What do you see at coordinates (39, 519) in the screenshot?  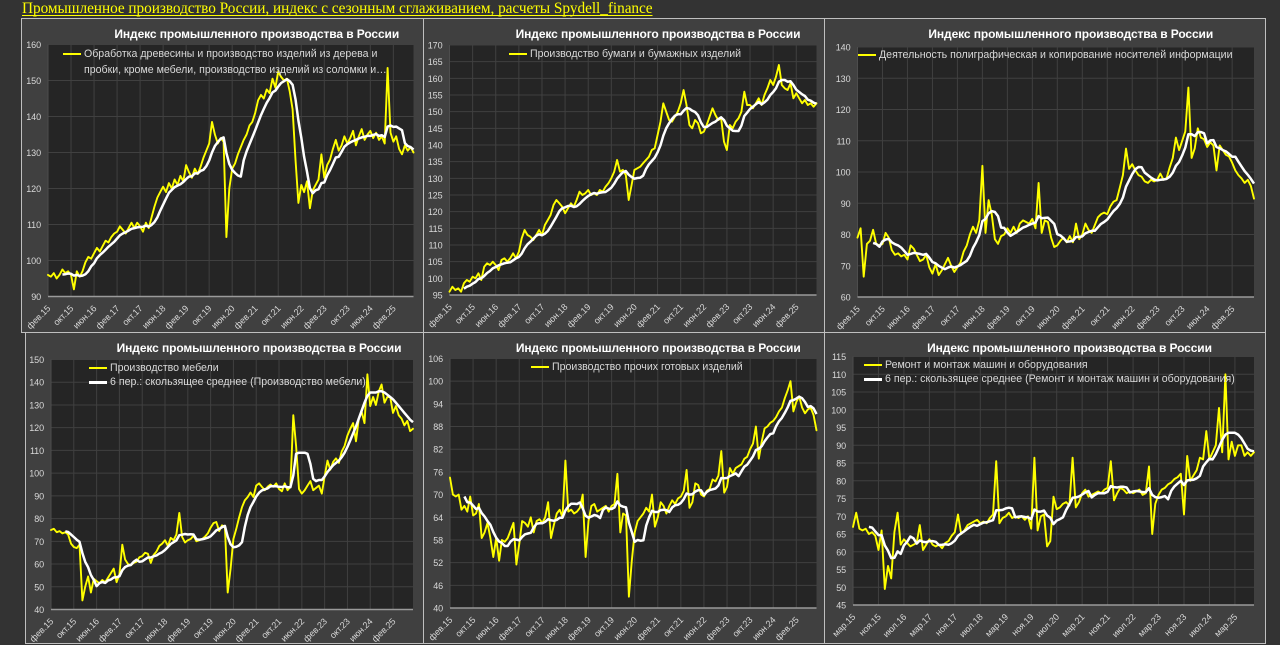 I see `y-tick-label: 80` at bounding box center [39, 519].